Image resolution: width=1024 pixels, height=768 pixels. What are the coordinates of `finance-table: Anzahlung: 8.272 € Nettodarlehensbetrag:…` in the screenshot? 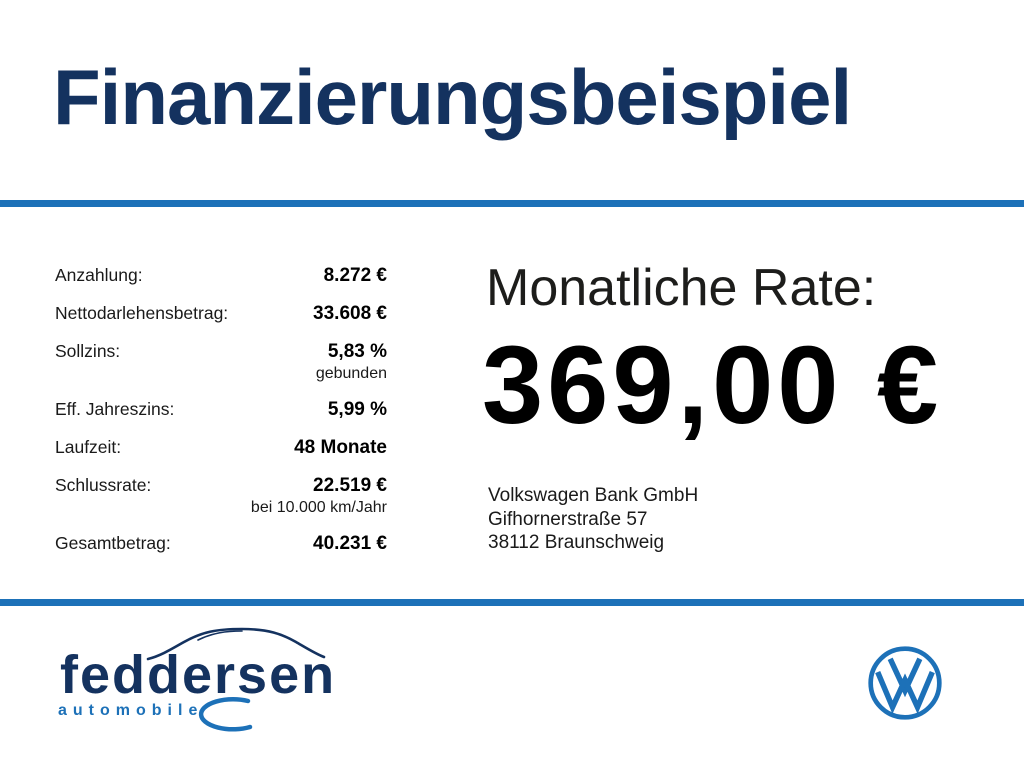 It's located at (221, 418).